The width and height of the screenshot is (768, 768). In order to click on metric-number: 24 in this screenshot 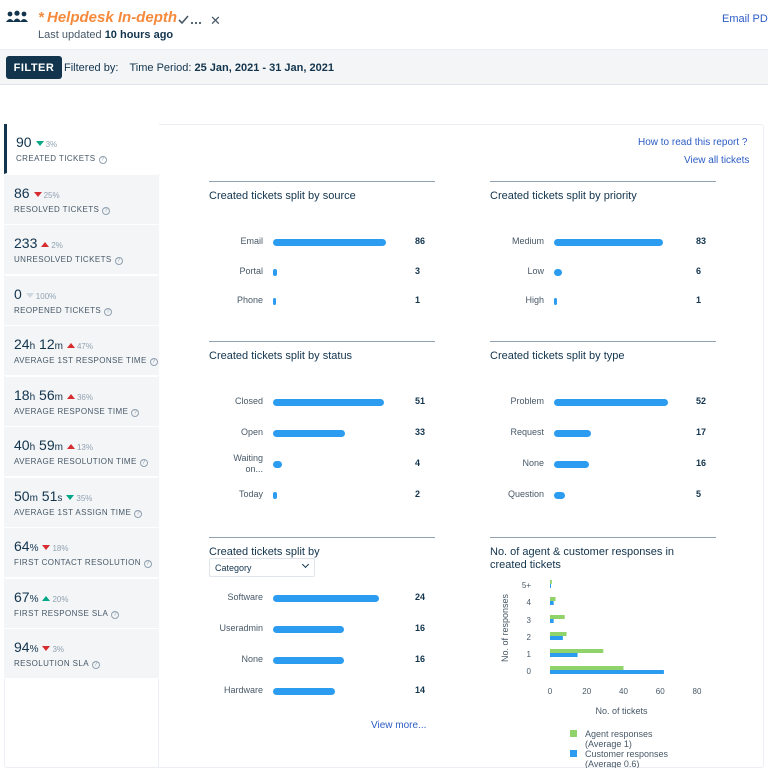, I will do `click(22, 344)`.